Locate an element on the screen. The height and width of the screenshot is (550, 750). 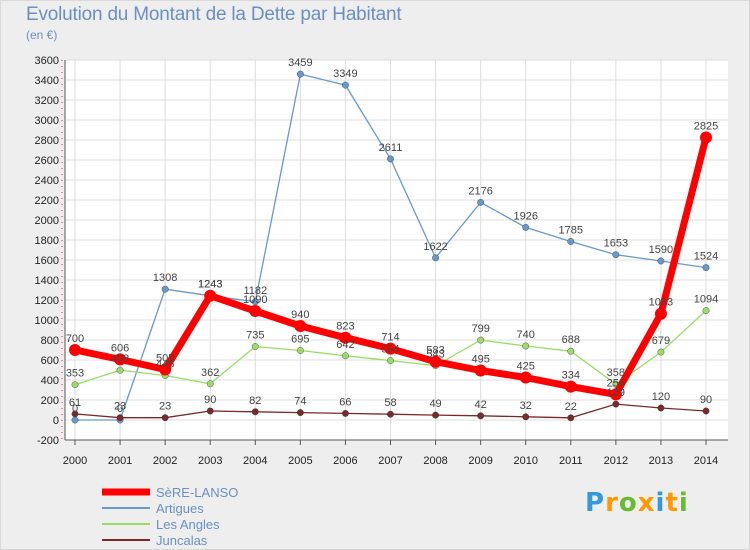
data-label: 358 is located at coordinates (616, 373).